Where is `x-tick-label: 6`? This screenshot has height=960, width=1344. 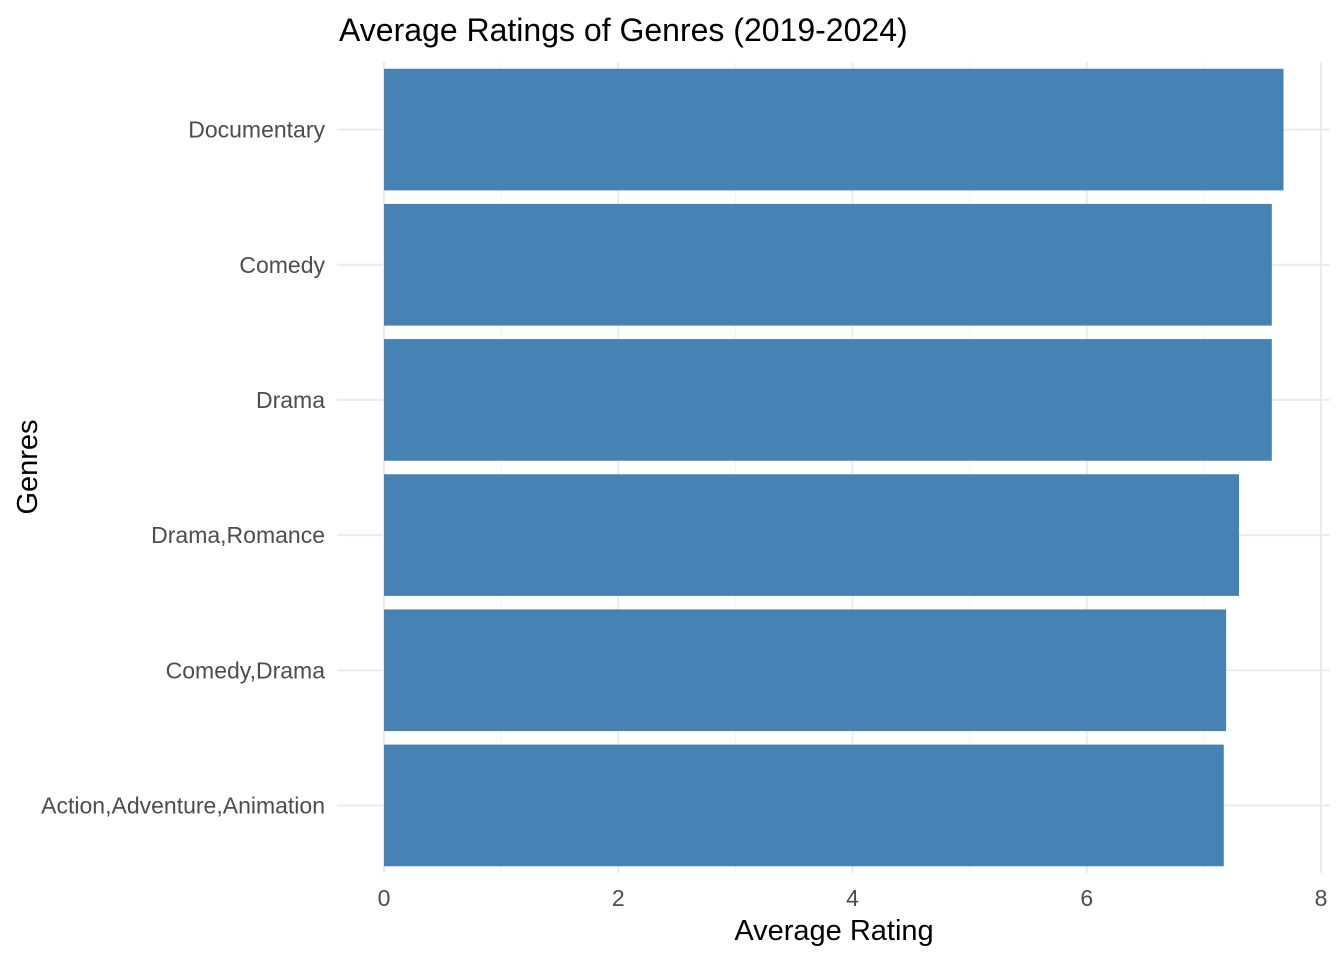
x-tick-label: 6 is located at coordinates (1086, 898).